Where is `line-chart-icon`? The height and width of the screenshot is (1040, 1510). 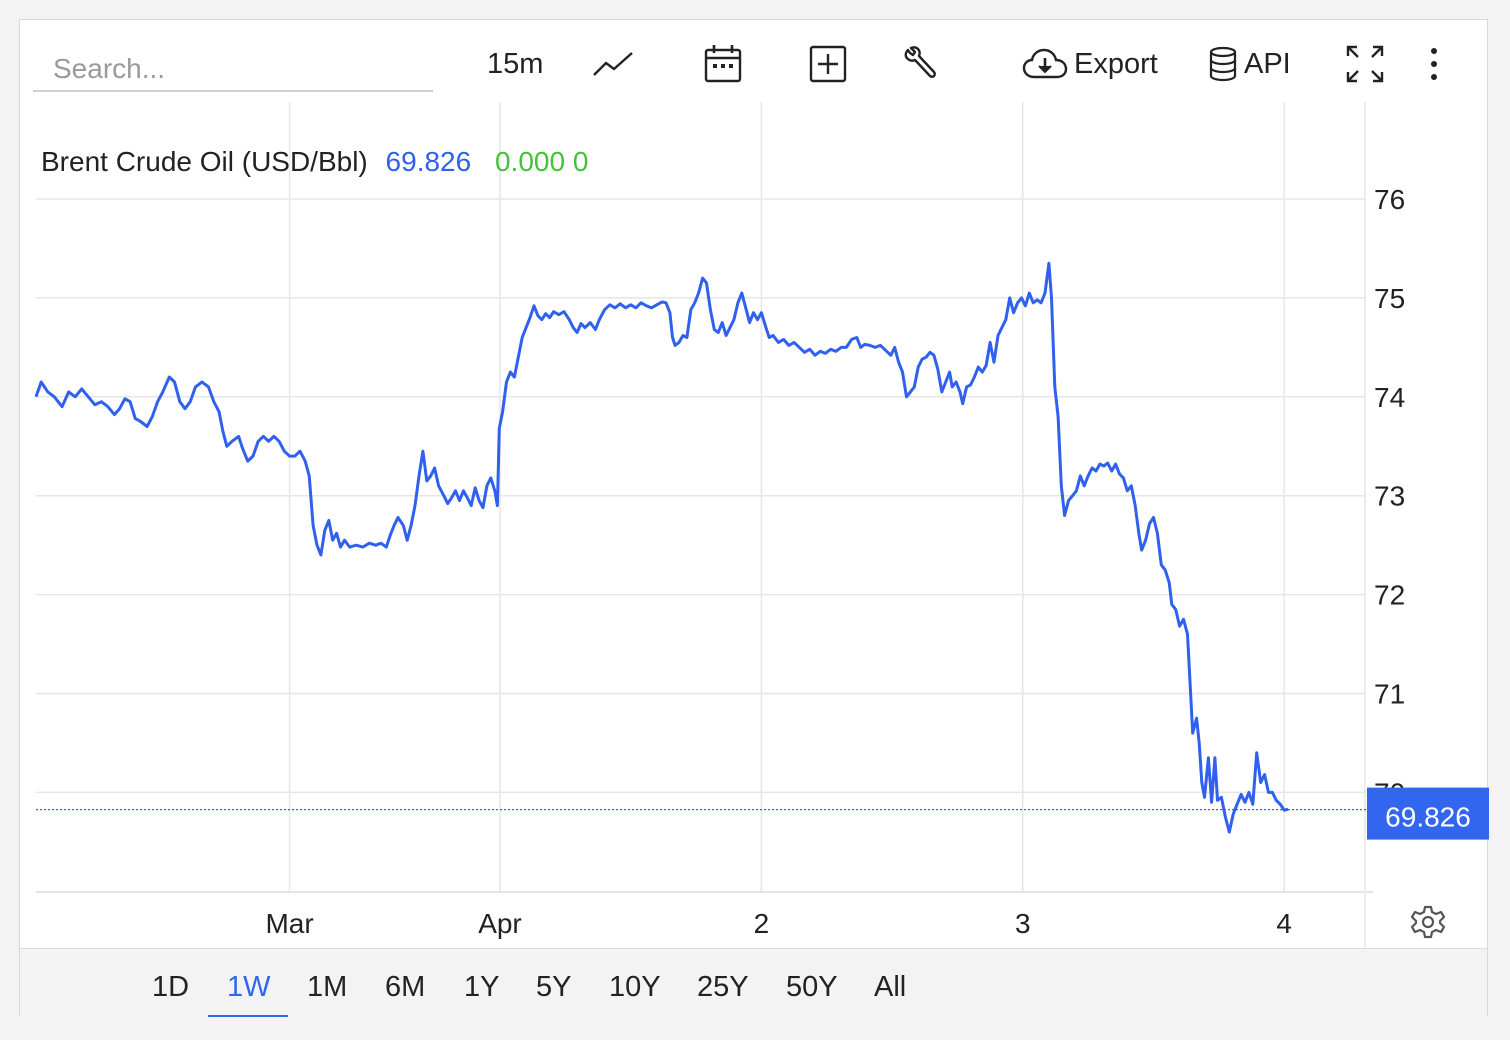
line-chart-icon is located at coordinates (613, 64).